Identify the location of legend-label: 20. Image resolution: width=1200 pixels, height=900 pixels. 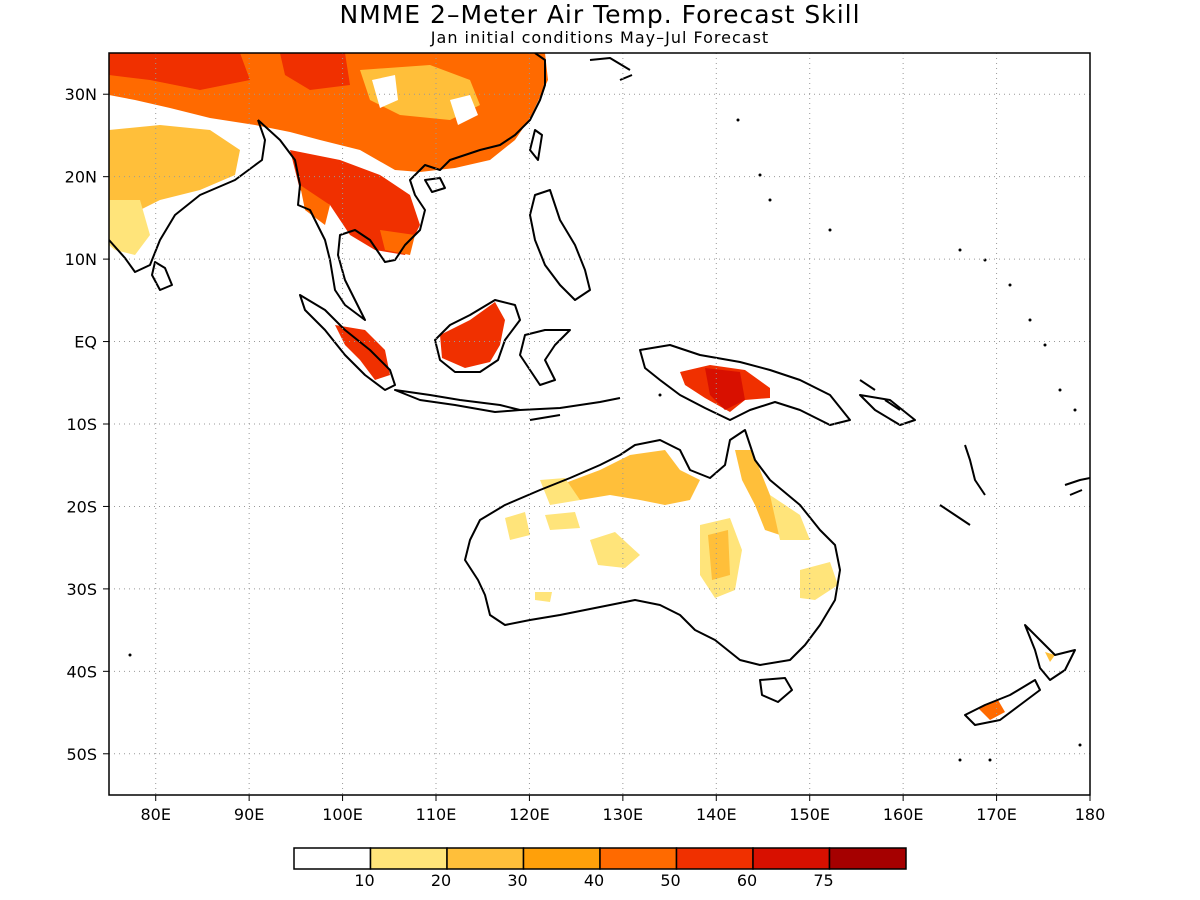
(441, 880).